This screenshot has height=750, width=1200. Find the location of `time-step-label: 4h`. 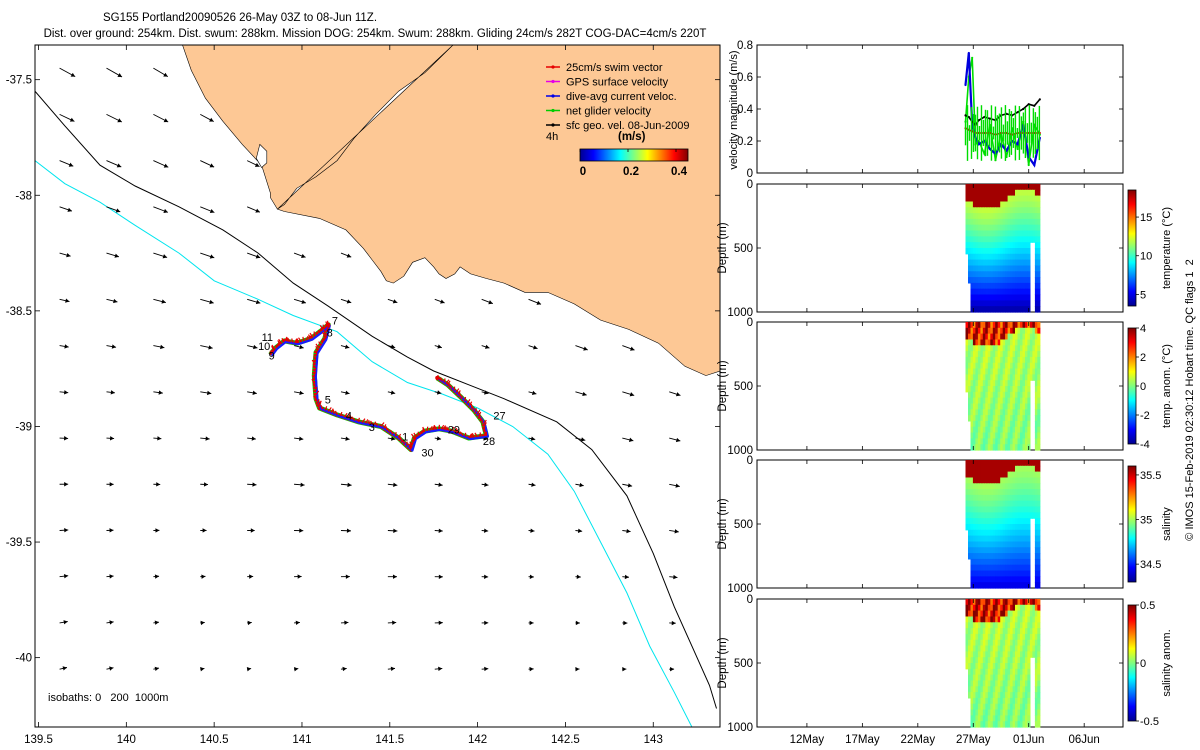

time-step-label: 4h is located at coordinates (552, 137).